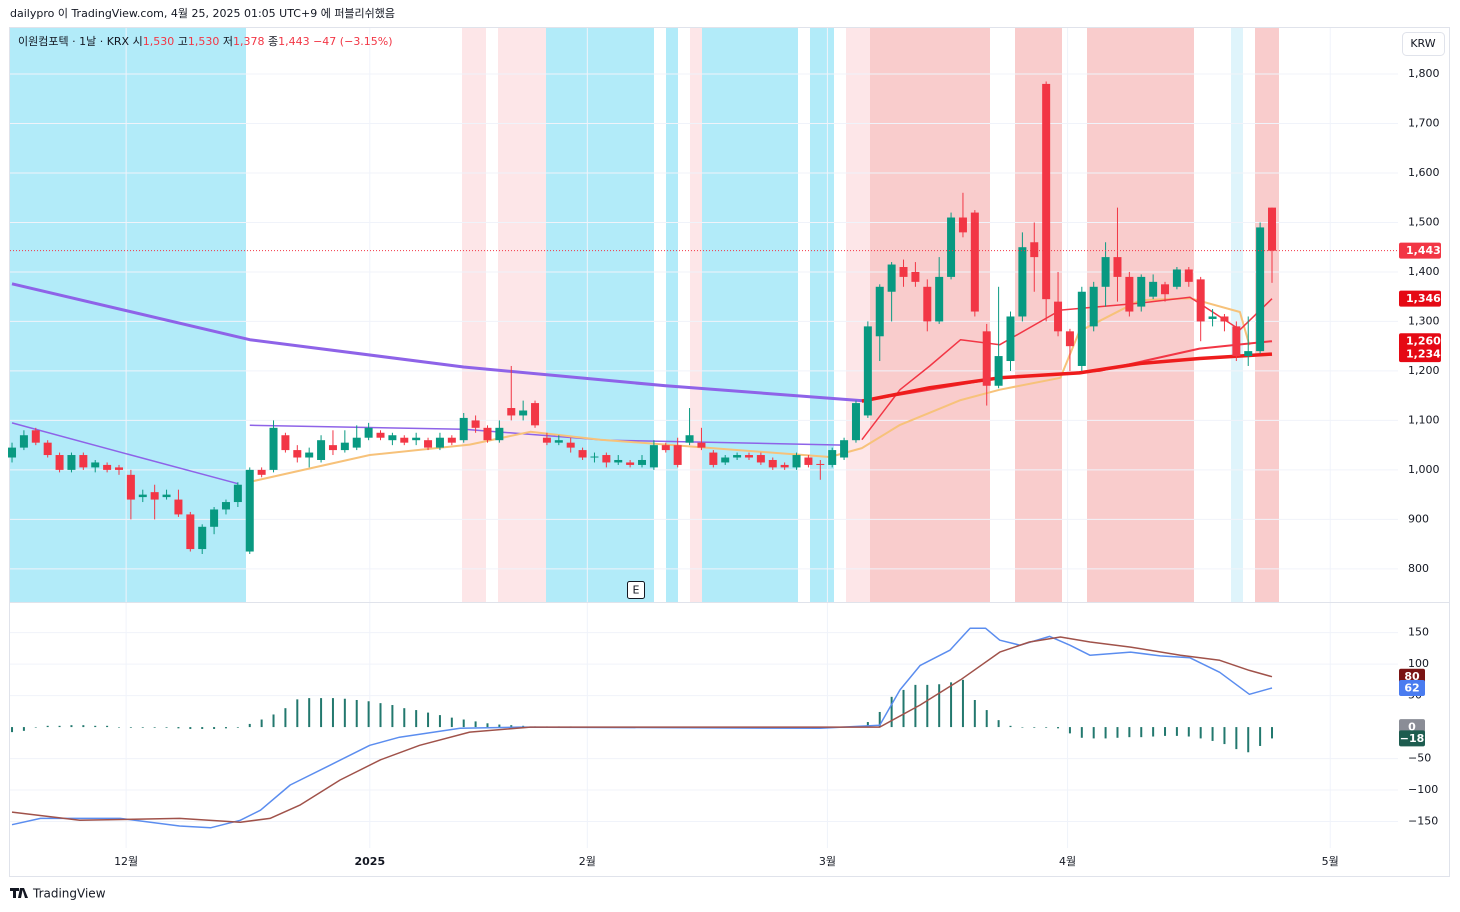  I want to click on value-badge, so click(1412, 738).